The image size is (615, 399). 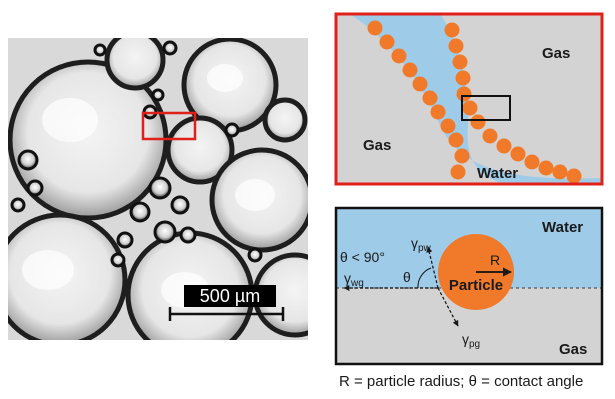 I want to click on gamma-wg-label: γwg, so click(x=354, y=279).